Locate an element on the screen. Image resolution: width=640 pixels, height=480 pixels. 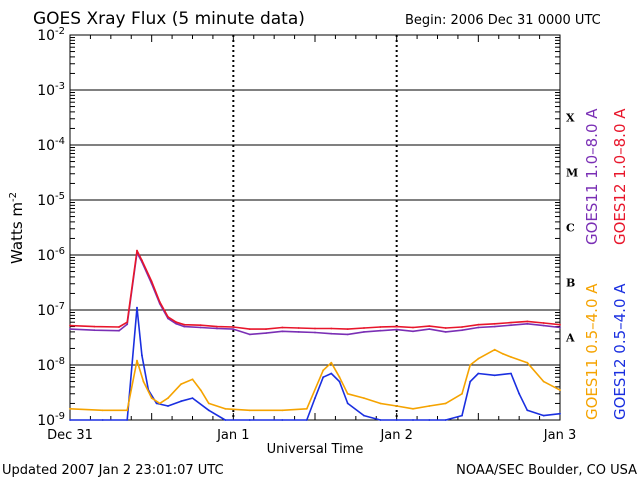
legend-entry: GOES12 1.0–8.0 A is located at coordinates (620, 176).